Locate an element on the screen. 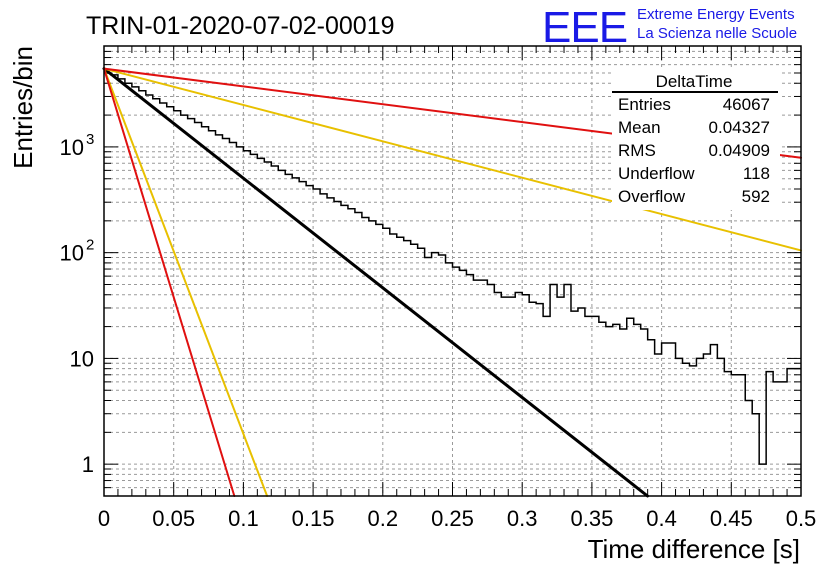 This screenshot has height=572, width=836. x-tick-label: 0.05 is located at coordinates (173, 518).